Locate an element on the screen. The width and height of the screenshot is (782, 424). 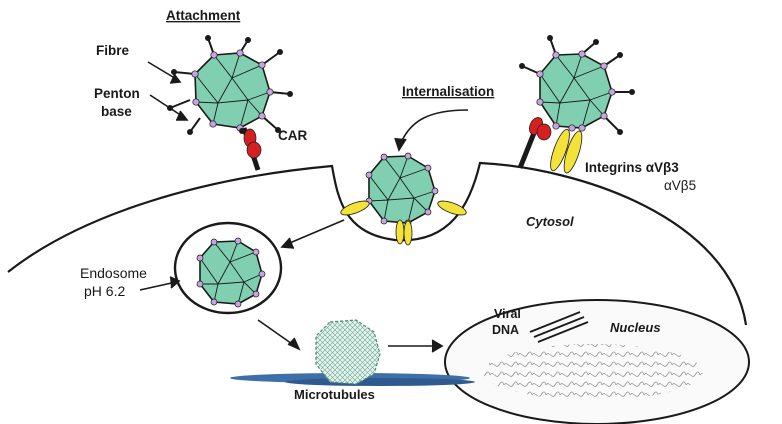
chromatin is located at coordinates (593, 372).